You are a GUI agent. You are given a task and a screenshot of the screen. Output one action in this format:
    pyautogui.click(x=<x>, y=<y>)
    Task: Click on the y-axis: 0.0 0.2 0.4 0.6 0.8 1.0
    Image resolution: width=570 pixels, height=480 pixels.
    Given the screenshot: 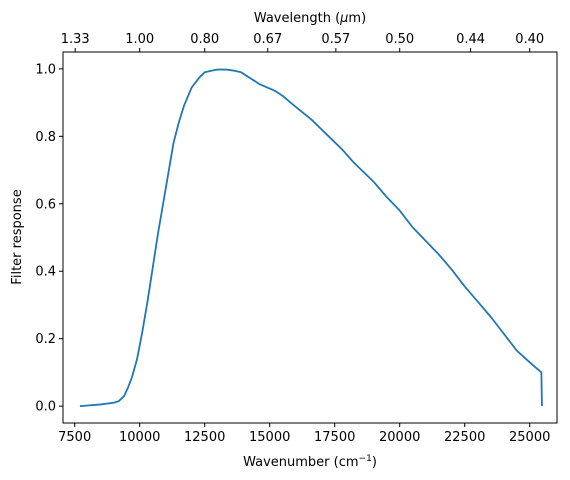 What is the action you would take?
    pyautogui.click(x=49, y=238)
    